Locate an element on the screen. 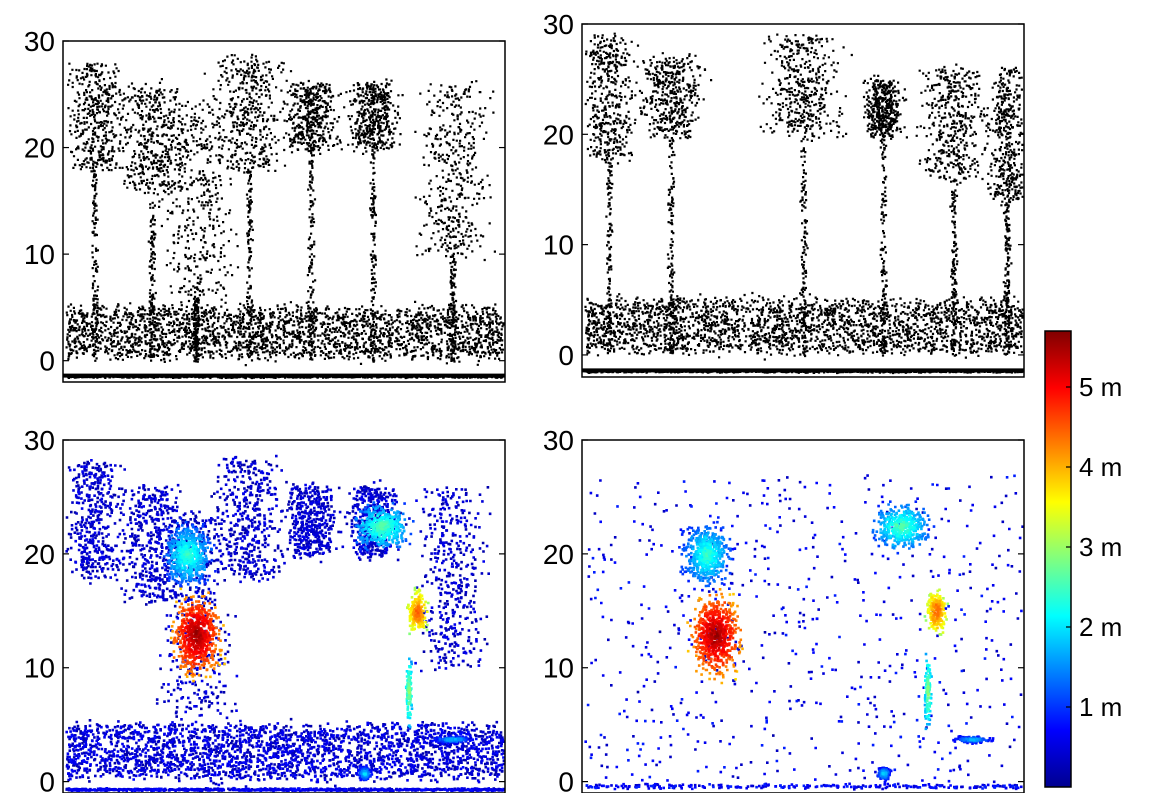  colorbar-tick-label: 4 m is located at coordinates (1100, 467).